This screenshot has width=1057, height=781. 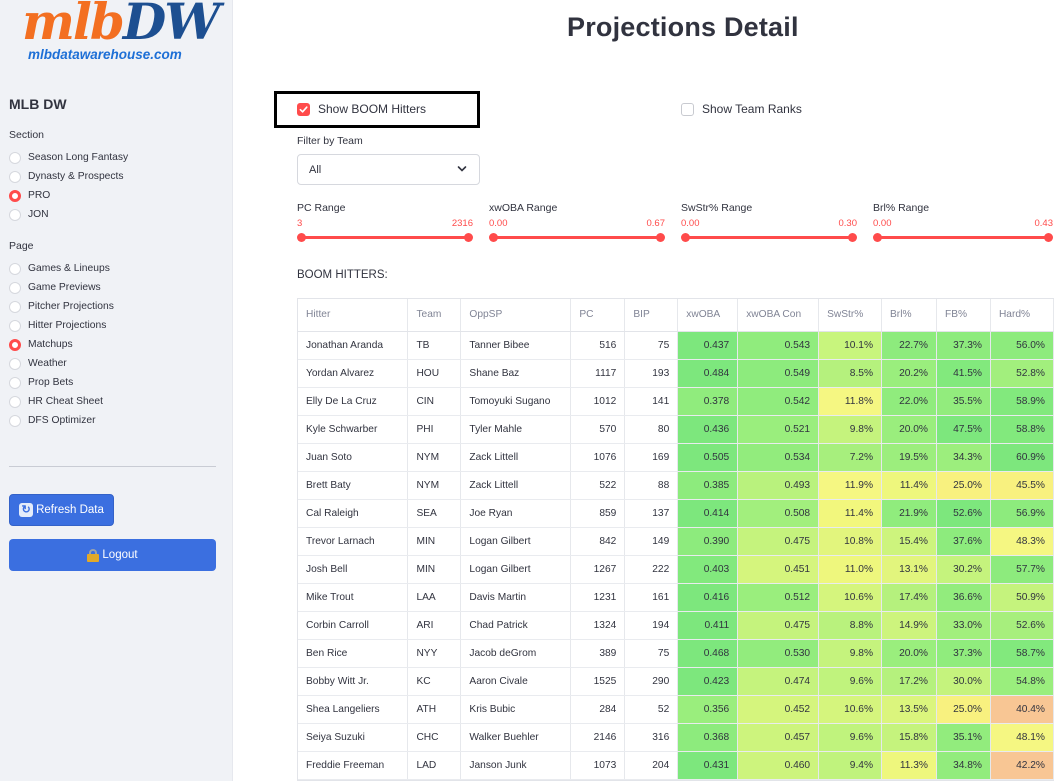 I want to click on cell-brl: 19.5%, so click(x=909, y=457).